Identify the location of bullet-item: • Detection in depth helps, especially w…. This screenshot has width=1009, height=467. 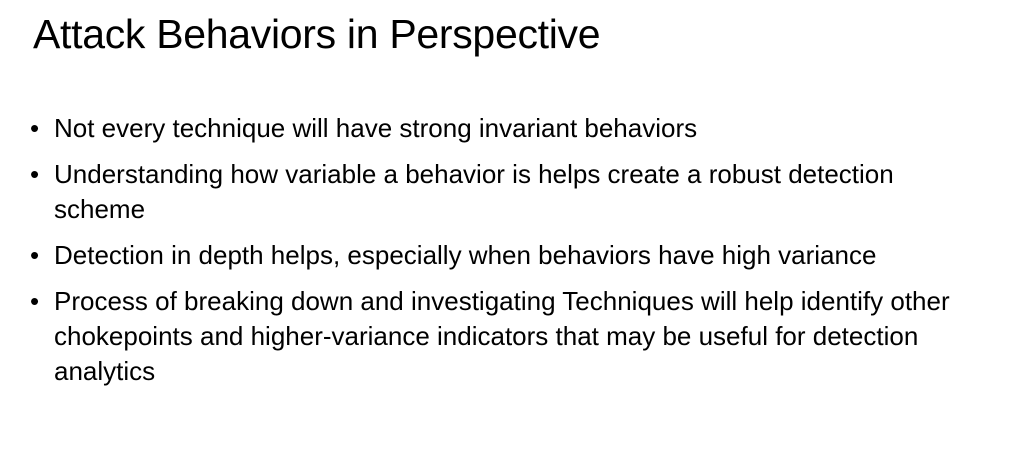
(510, 255).